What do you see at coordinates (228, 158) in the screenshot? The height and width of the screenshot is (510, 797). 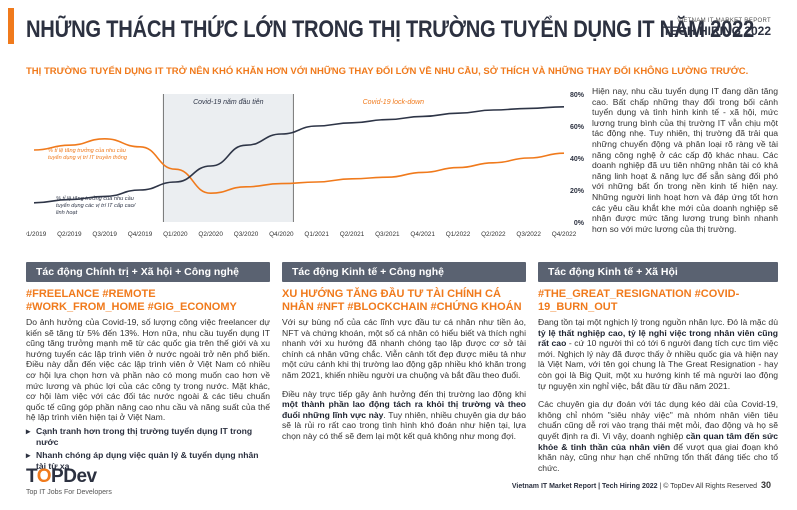 I see `covid-first-year-band` at bounding box center [228, 158].